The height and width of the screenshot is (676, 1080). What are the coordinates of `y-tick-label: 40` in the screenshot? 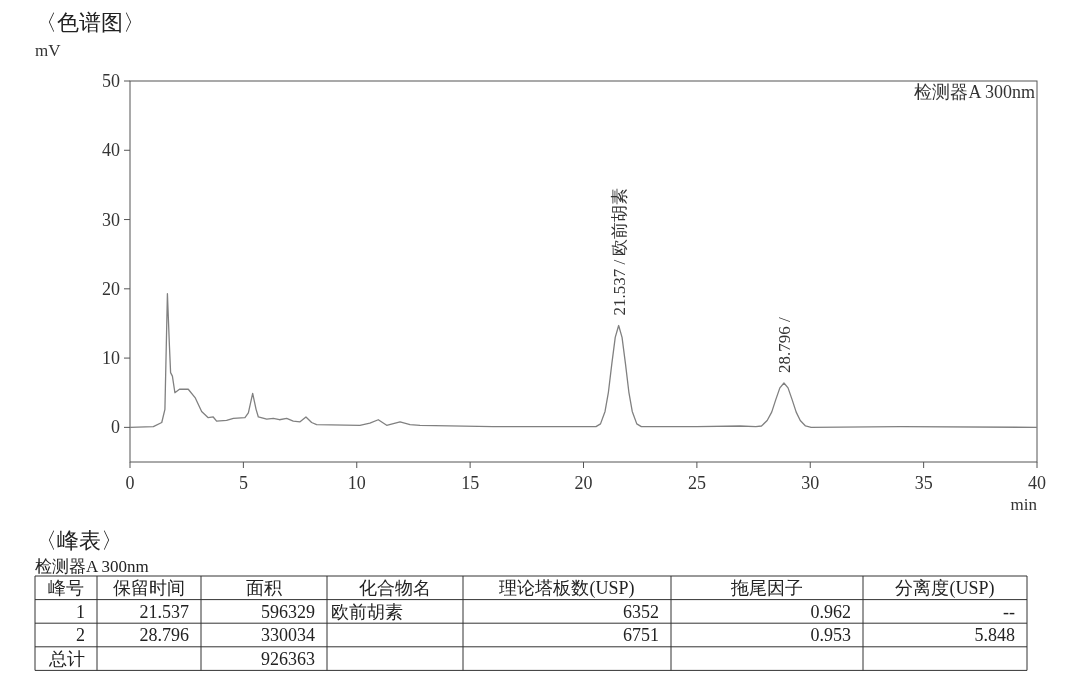 It's located at (111, 150).